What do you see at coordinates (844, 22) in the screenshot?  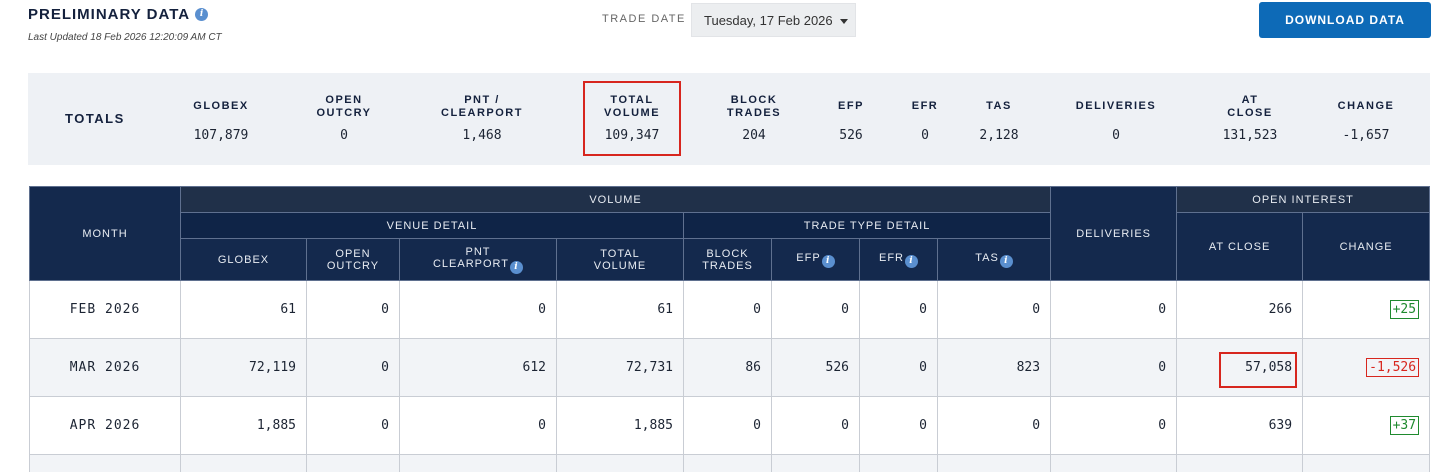 I see `caret-down-icon` at bounding box center [844, 22].